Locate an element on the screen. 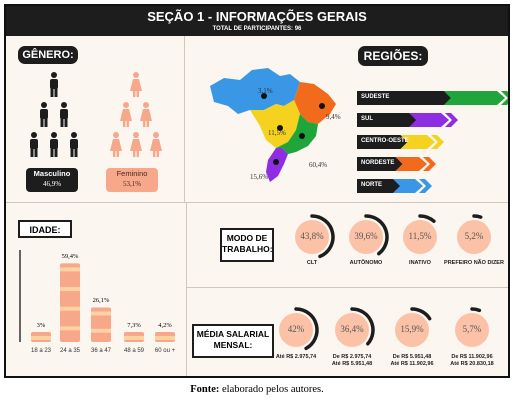 Image resolution: width=514 pixels, height=405 pixels. ring-value-label: 15,9% is located at coordinates (412, 329).